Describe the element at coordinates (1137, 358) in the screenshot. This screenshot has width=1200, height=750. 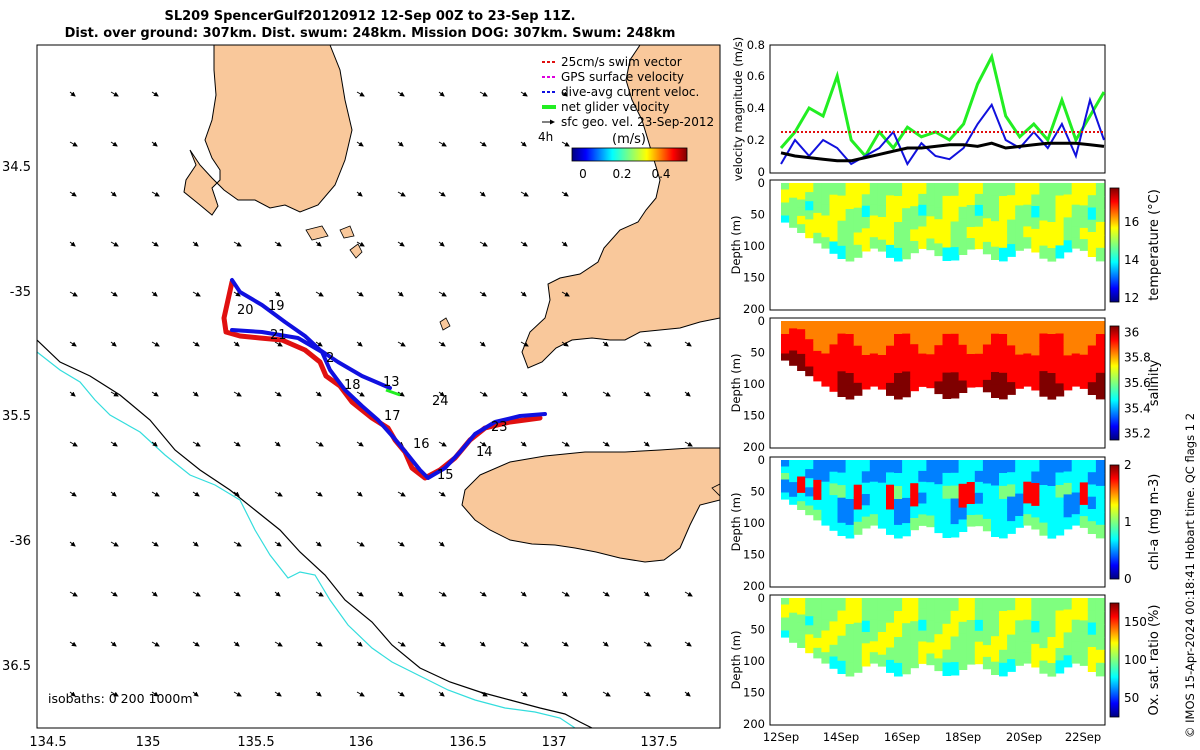
I see `colorbar-tick: 35.8` at that location.